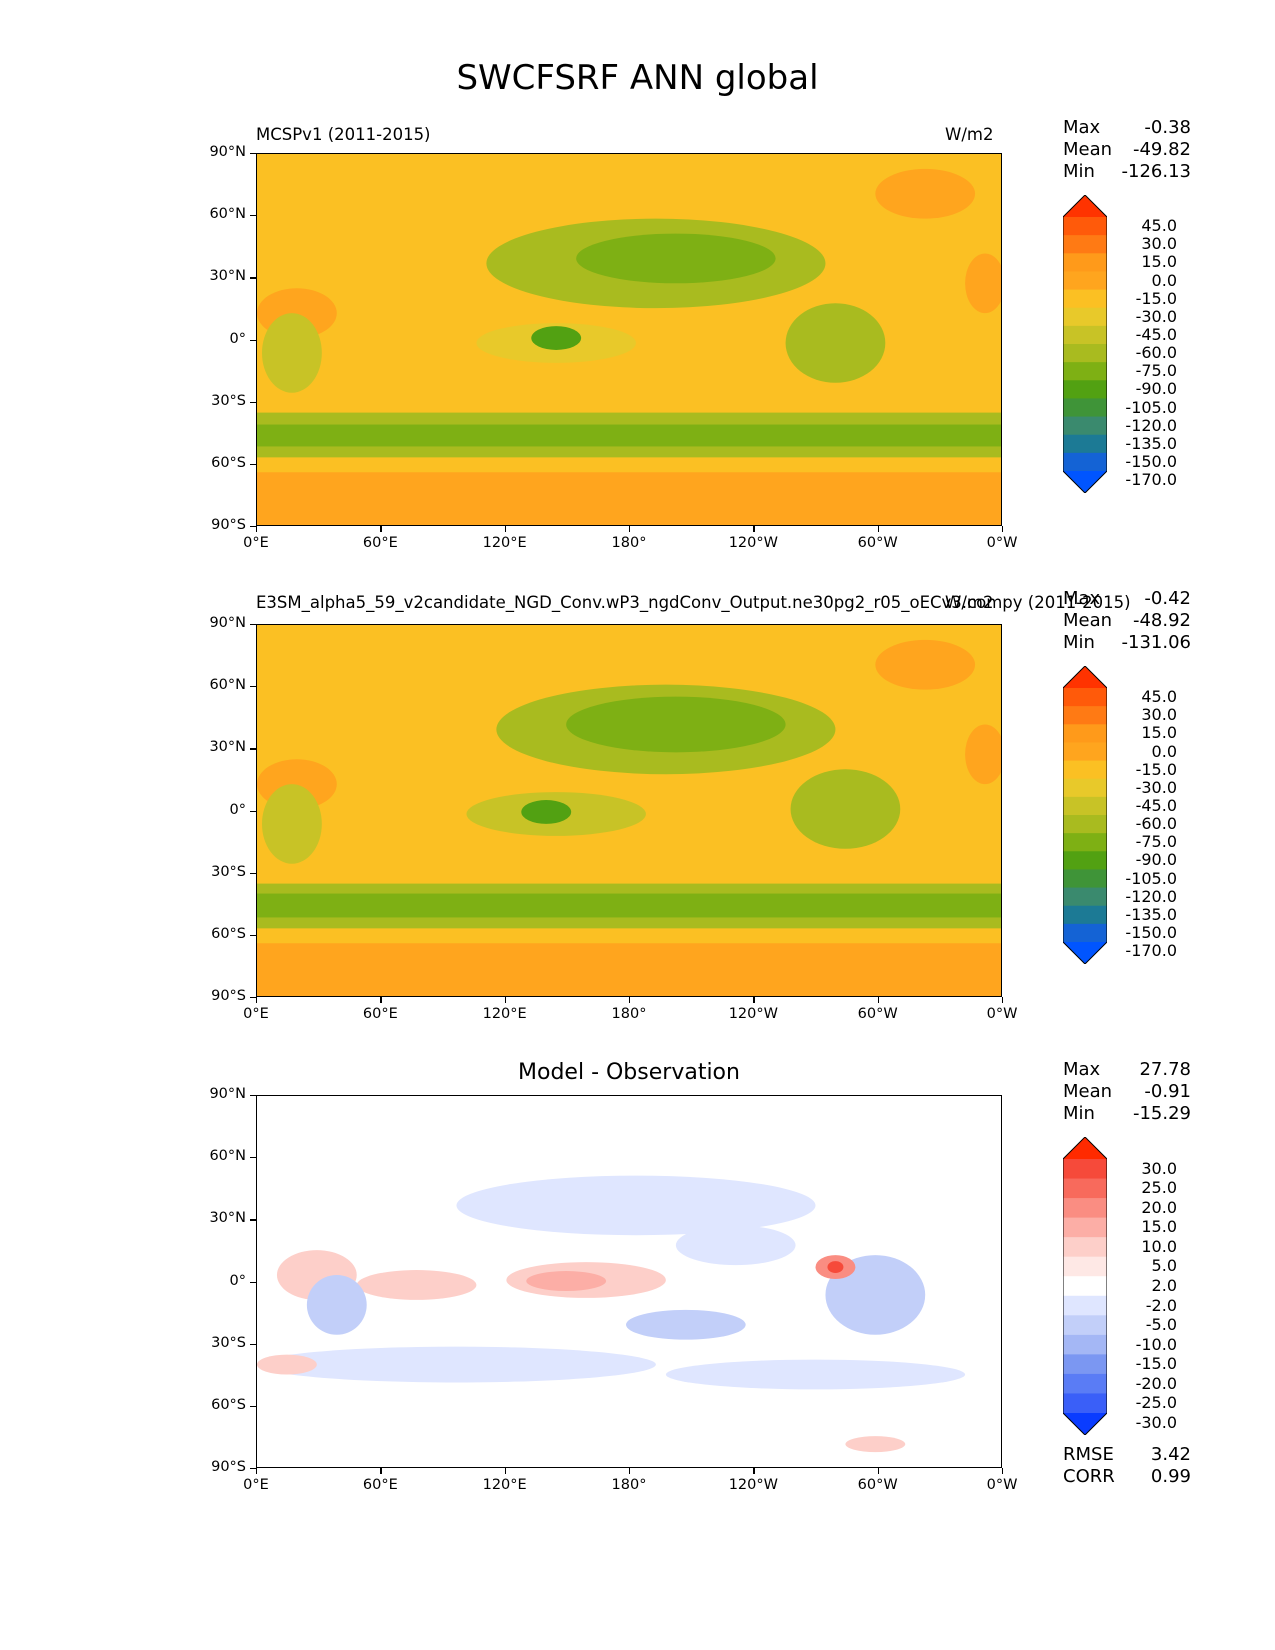 The height and width of the screenshot is (1650, 1275). Describe the element at coordinates (1156, 1403) in the screenshot. I see `colorbar-label-p3-12: -25.0` at that location.